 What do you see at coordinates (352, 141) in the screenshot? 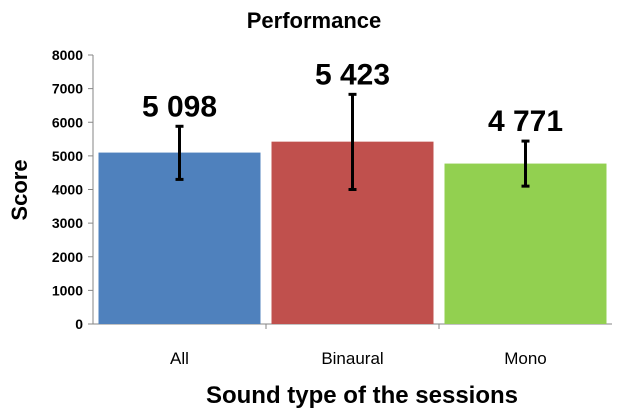
I see `error-bars-group` at bounding box center [352, 141].